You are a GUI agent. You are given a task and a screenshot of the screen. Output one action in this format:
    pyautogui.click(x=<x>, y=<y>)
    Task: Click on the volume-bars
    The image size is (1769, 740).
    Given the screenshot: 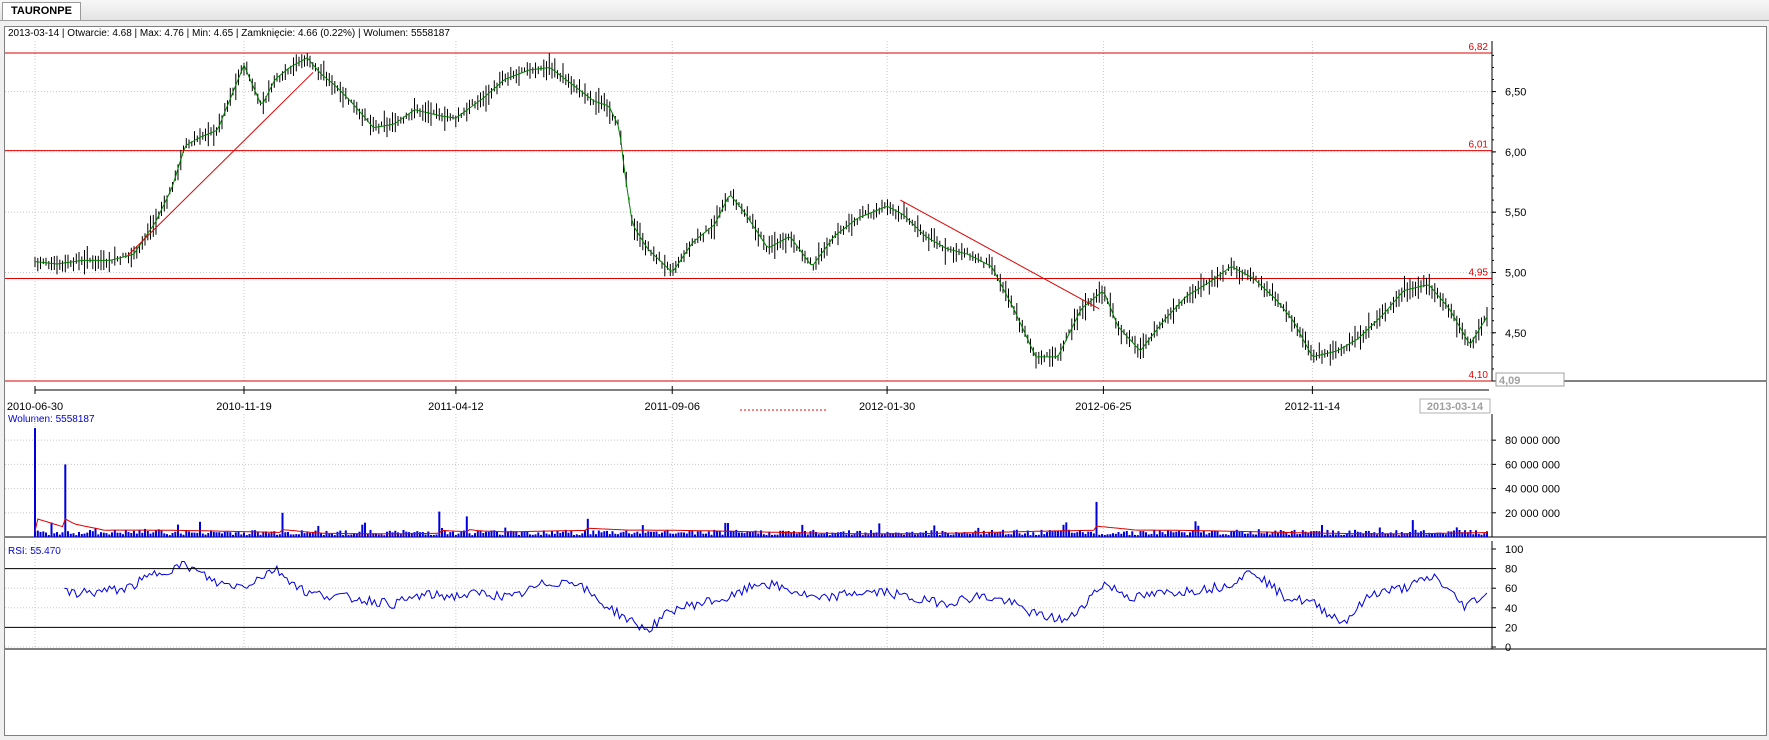 What is the action you would take?
    pyautogui.click(x=761, y=482)
    